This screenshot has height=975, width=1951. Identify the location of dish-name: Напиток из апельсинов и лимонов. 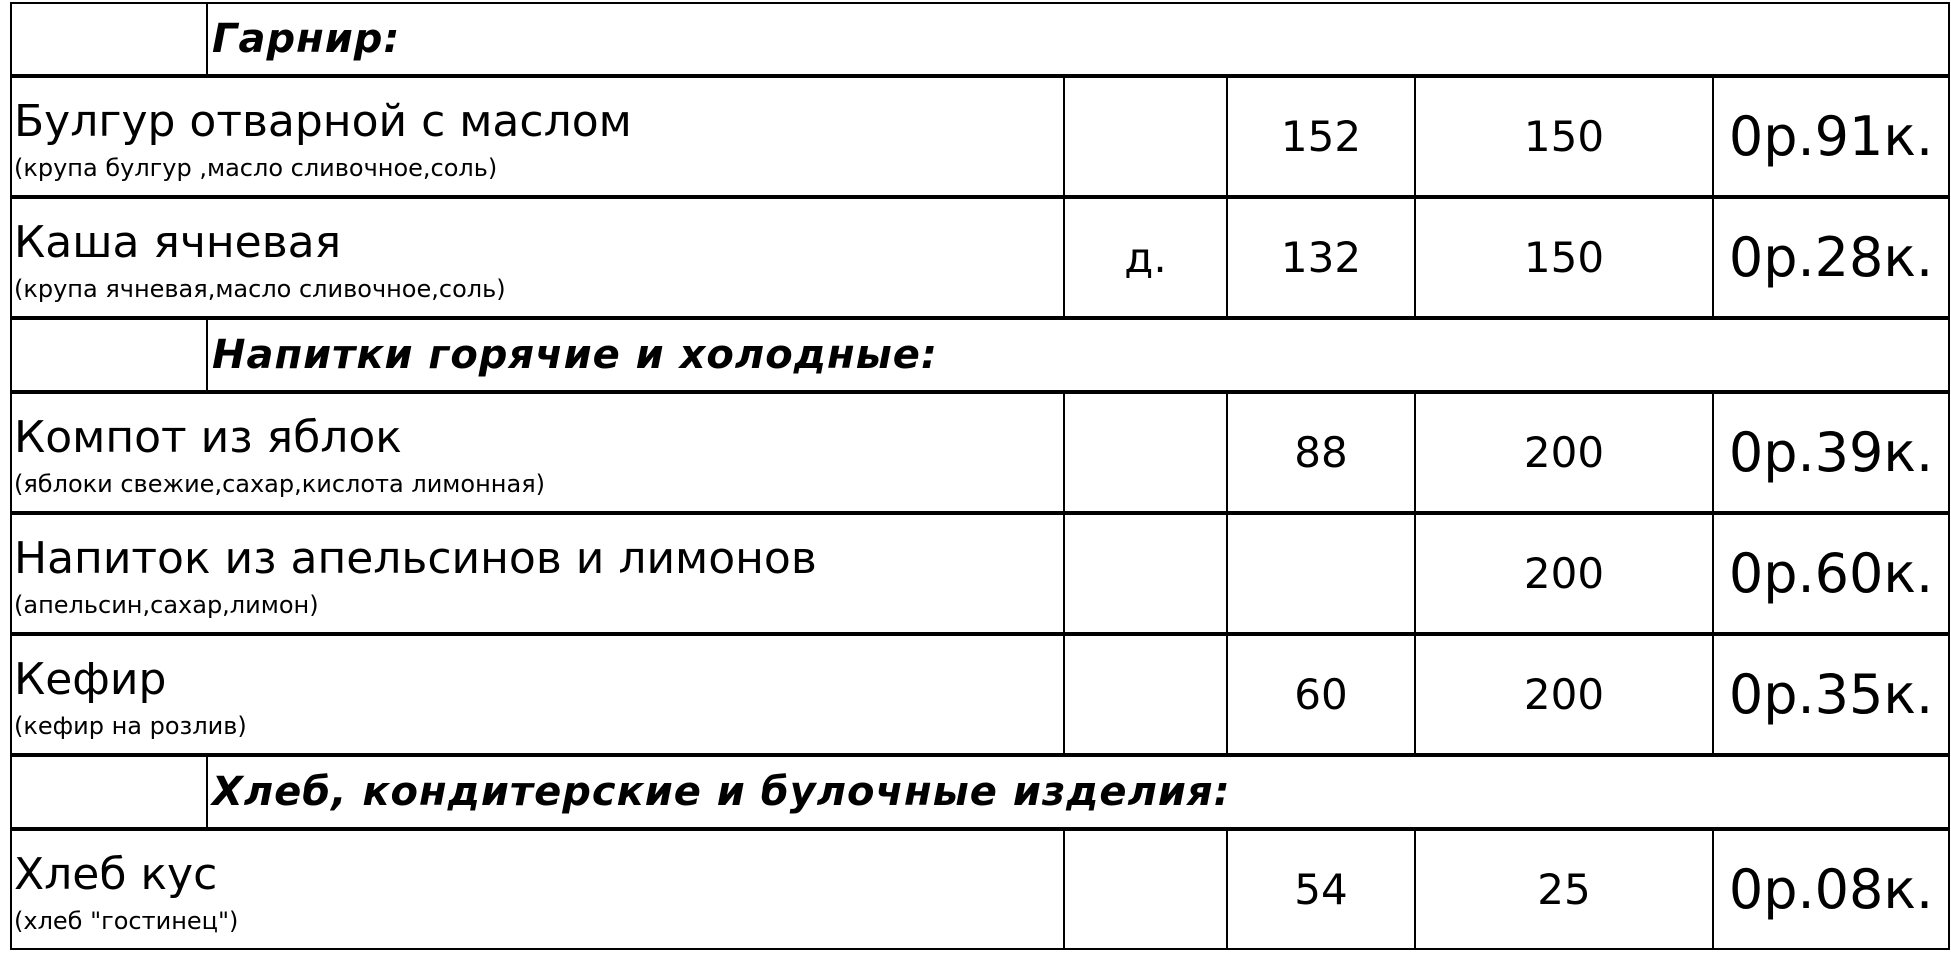
(415, 558).